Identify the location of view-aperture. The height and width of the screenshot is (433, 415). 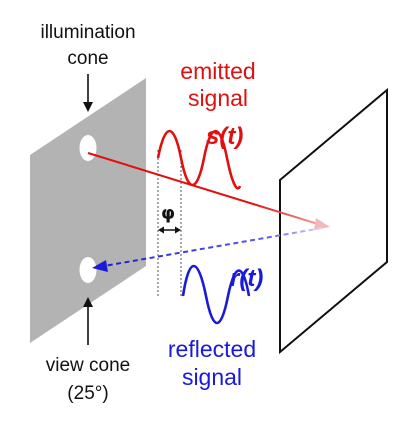
(88, 270).